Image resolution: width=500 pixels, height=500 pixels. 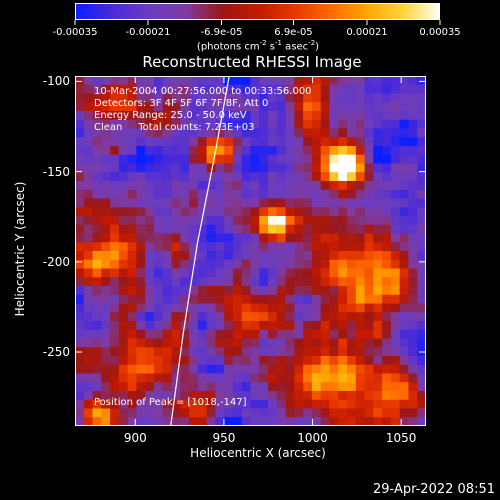 What do you see at coordinates (293, 32) in the screenshot?
I see `colorbar-tick-label: 6.9e-05` at bounding box center [293, 32].